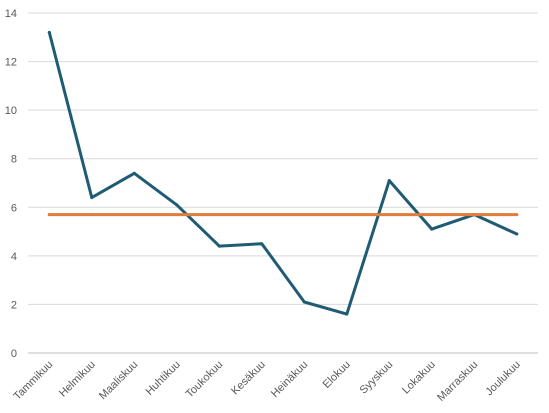  Describe the element at coordinates (14, 208) in the screenshot. I see `y-tick-label: 6` at that location.